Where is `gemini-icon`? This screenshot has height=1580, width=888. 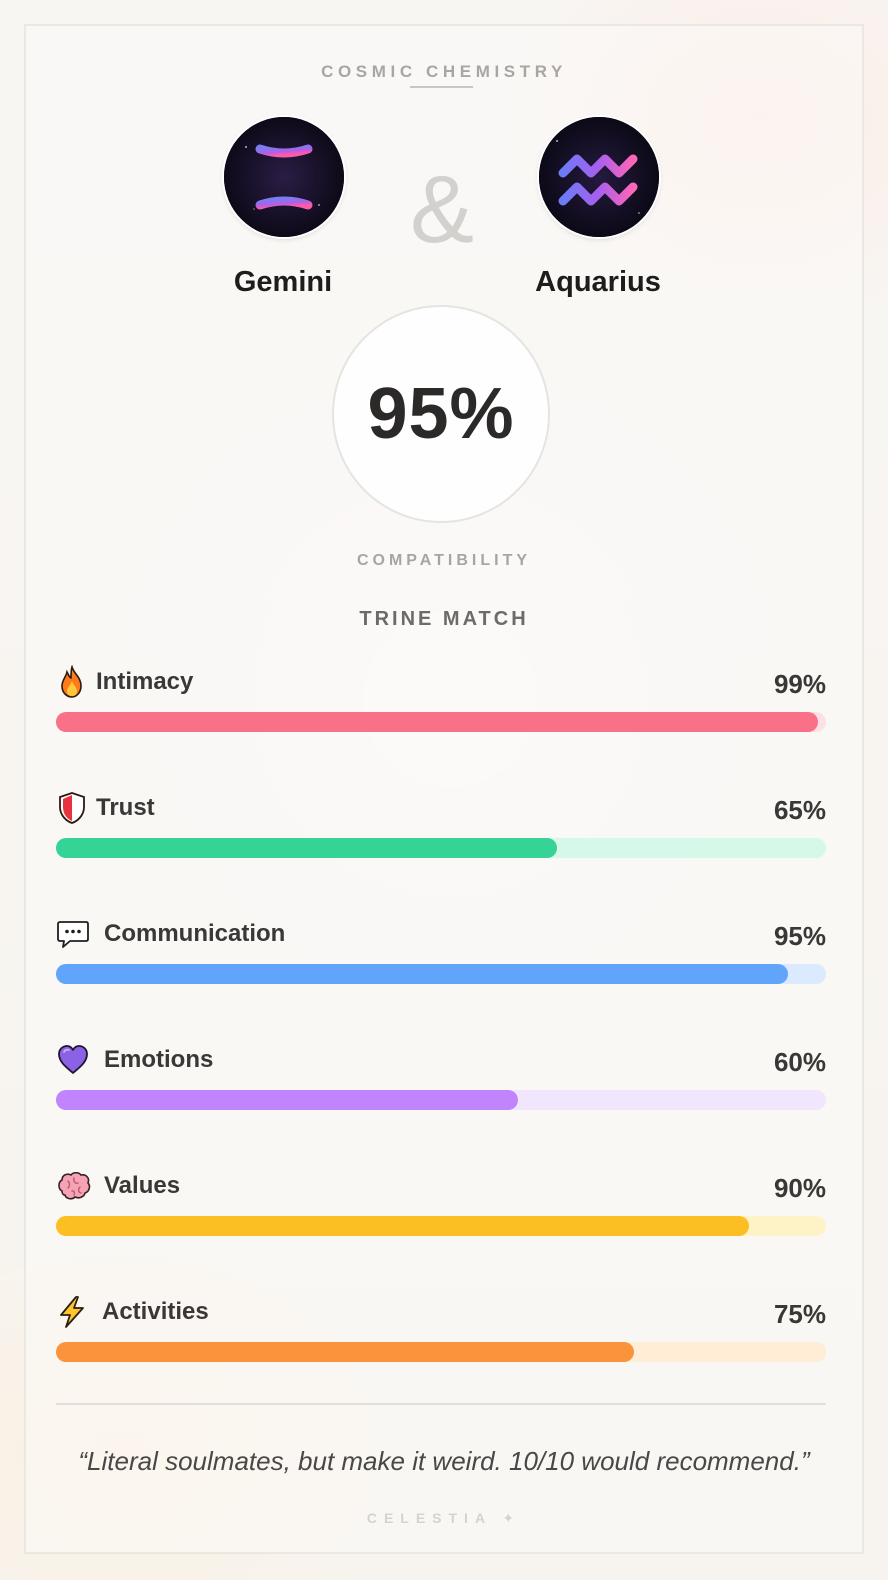 gemini-icon is located at coordinates (284, 177).